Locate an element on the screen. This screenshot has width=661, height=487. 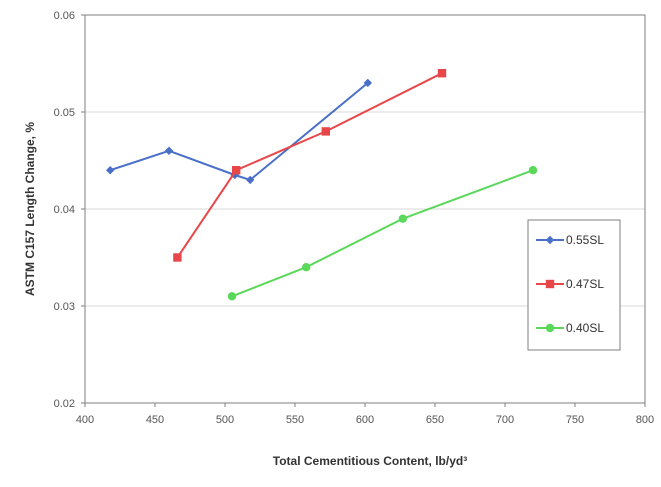
legend-item: 0.40SL is located at coordinates (570, 328).